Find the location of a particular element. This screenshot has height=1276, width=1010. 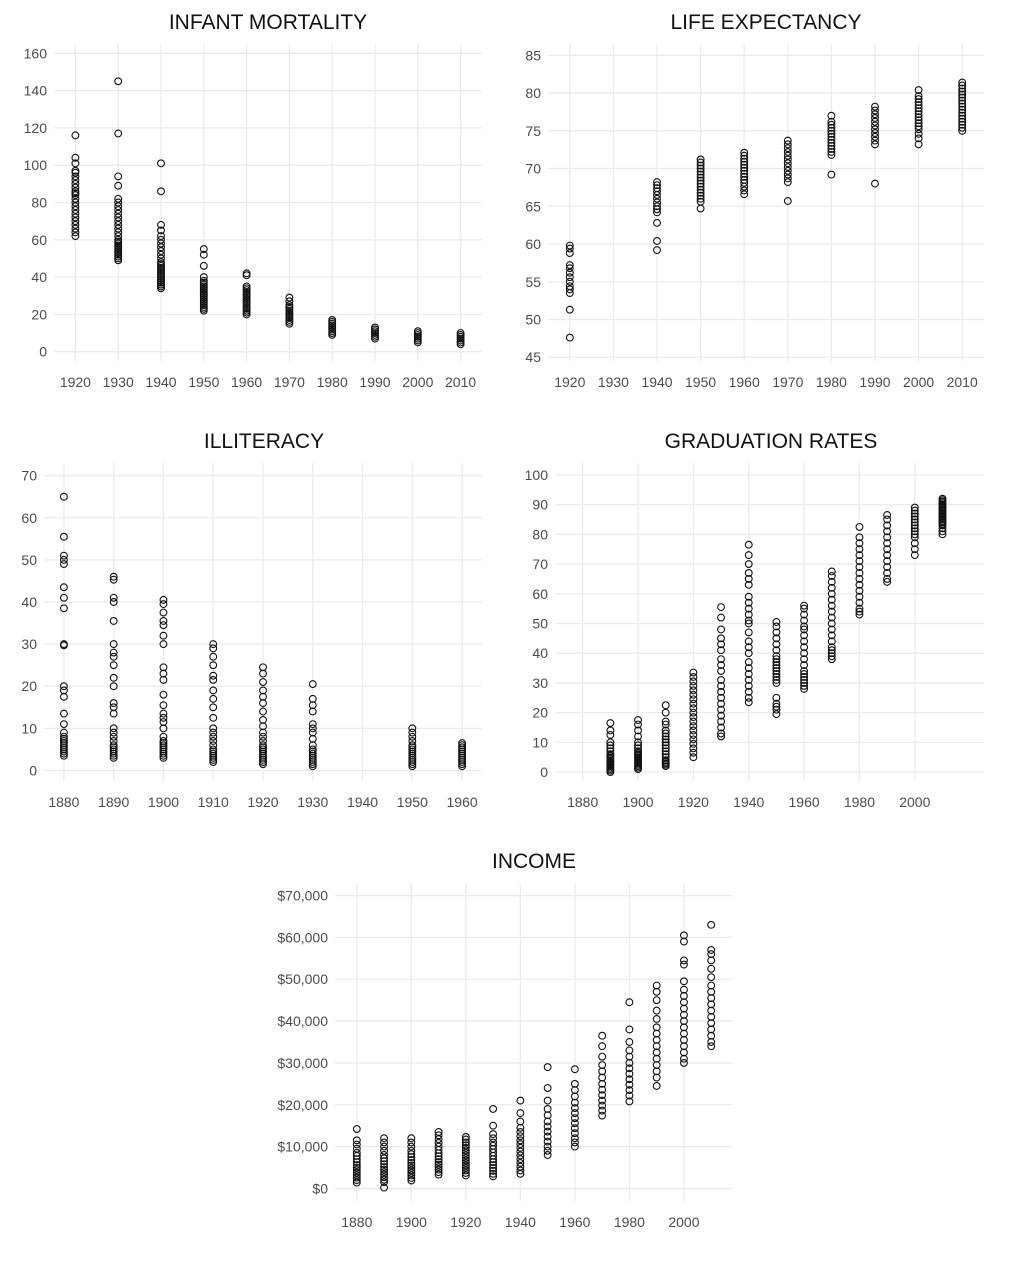

income-x-tick-label: 1900 is located at coordinates (411, 1222).